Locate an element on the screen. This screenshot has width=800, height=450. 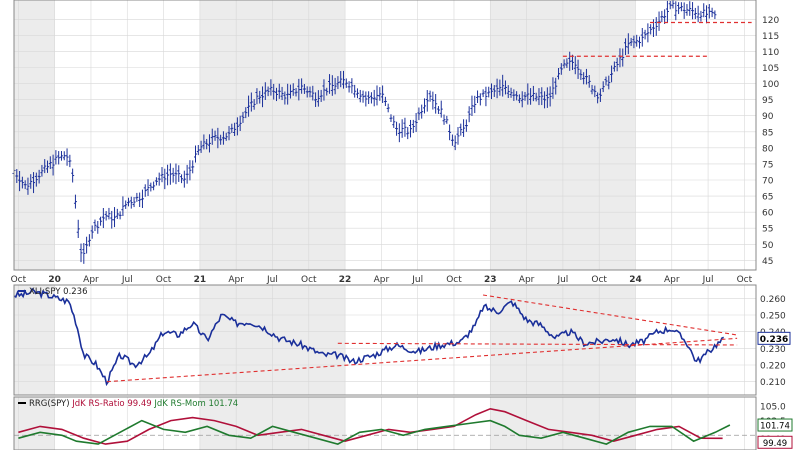
rrg-panel-frame is located at coordinates (385, 423).